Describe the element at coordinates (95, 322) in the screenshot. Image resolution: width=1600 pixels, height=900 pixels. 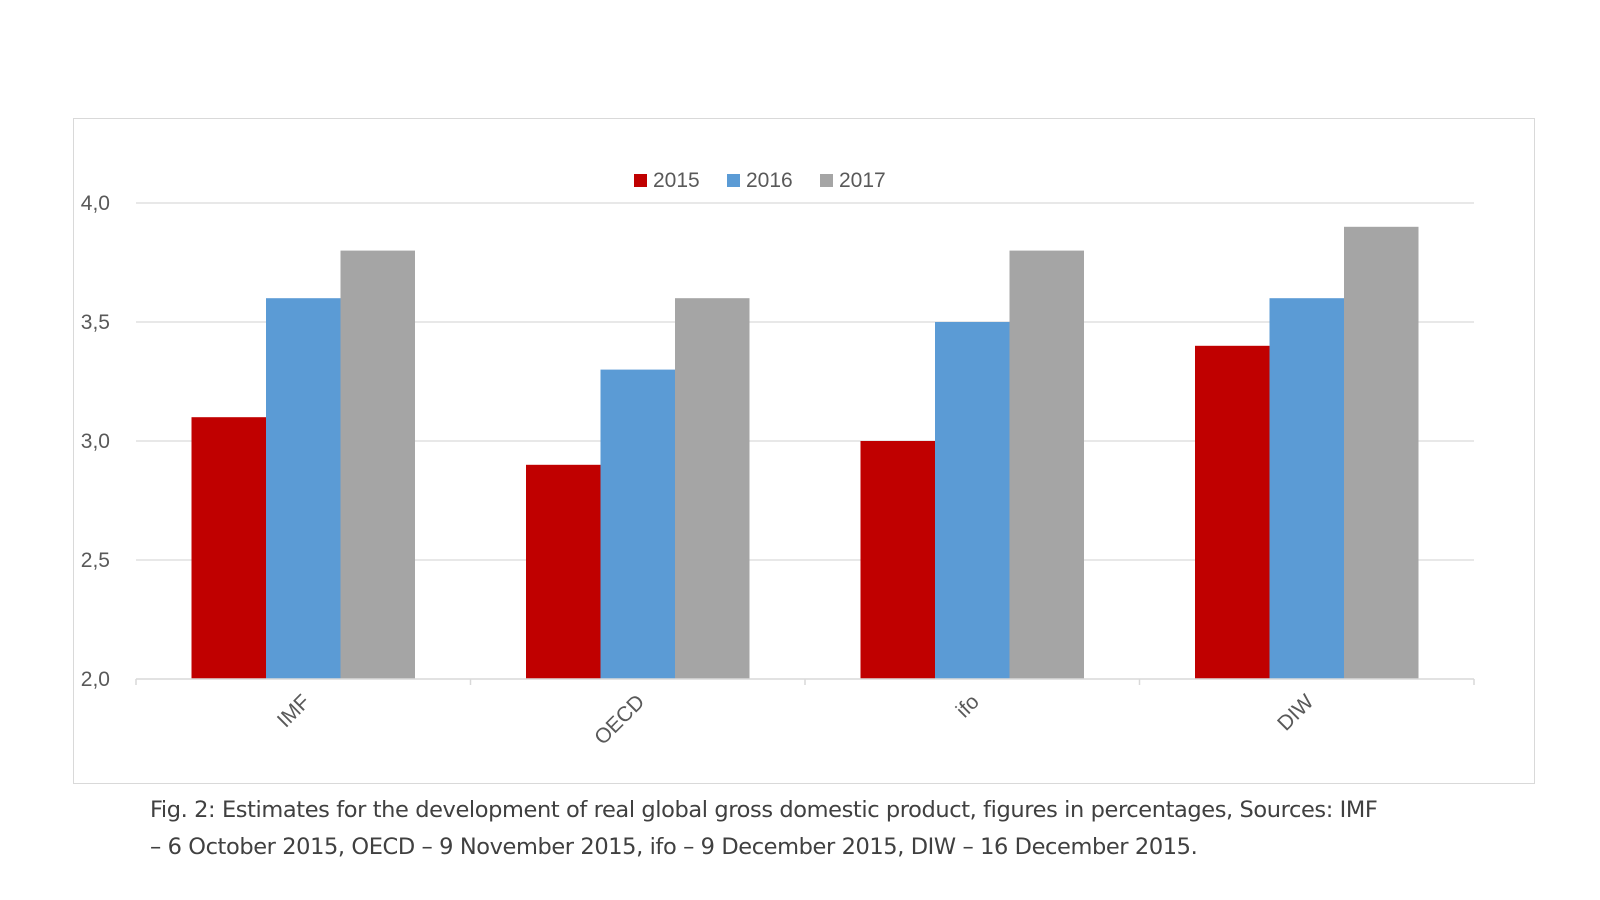
I see `y-tick-label: 3,5` at that location.